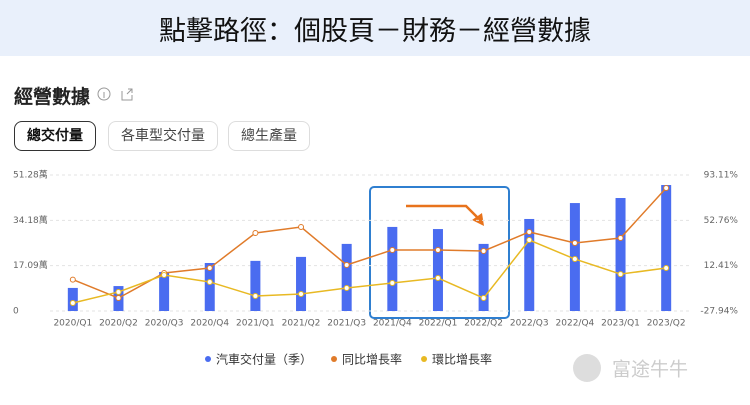 The width and height of the screenshot is (750, 405). What do you see at coordinates (529, 324) in the screenshot?
I see `x-tick-label: 2022/Q3` at bounding box center [529, 324].